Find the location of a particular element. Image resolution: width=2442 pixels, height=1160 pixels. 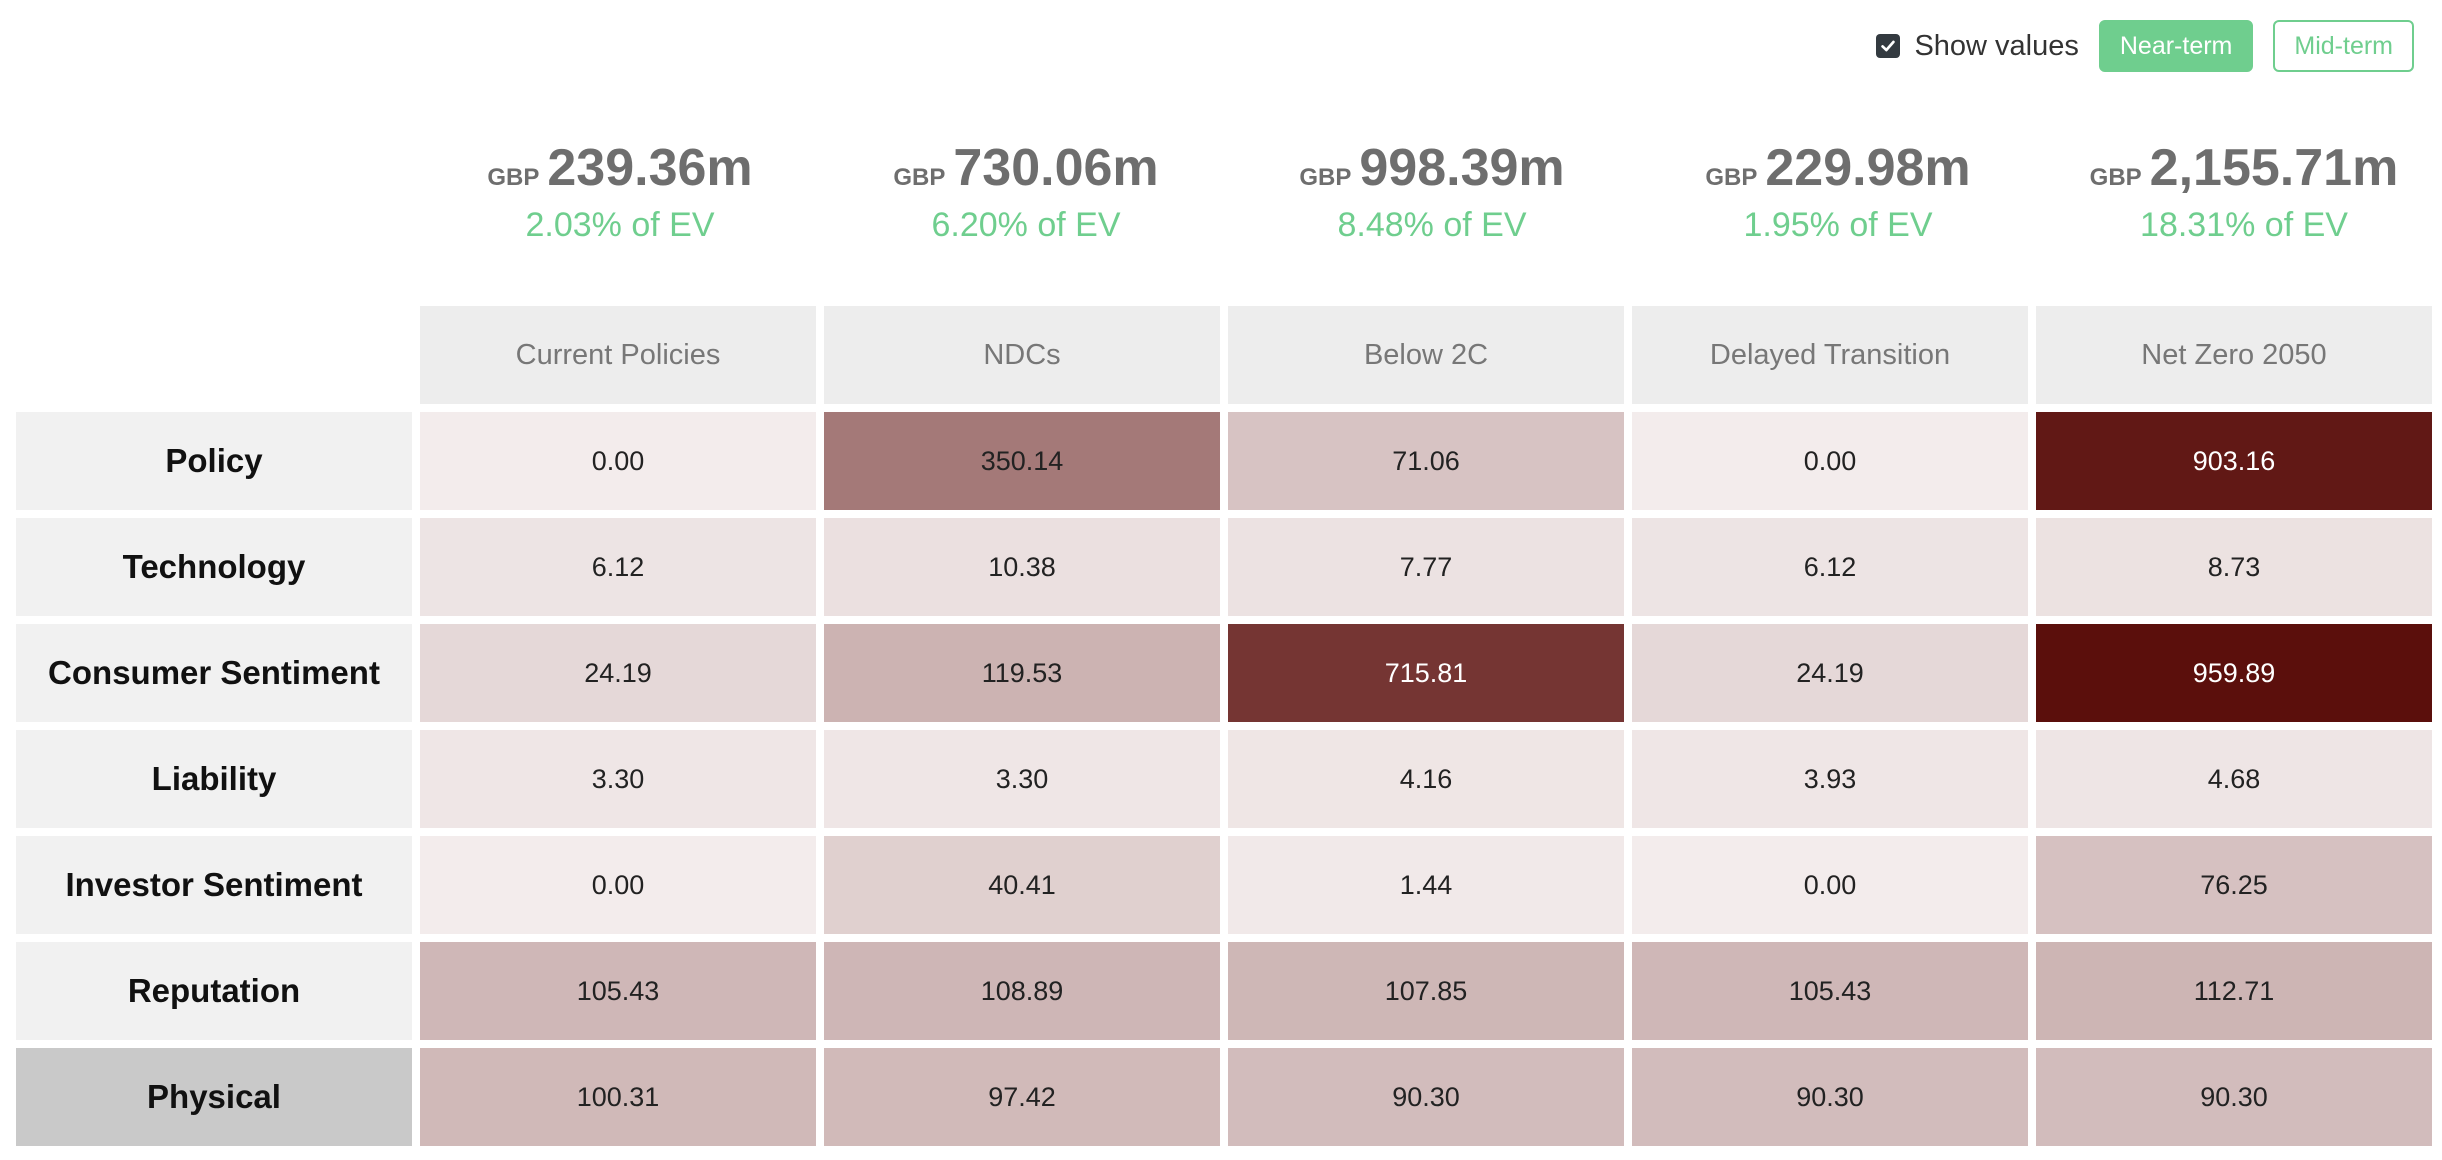

heatmap-cell: 108.89 is located at coordinates (1022, 991).